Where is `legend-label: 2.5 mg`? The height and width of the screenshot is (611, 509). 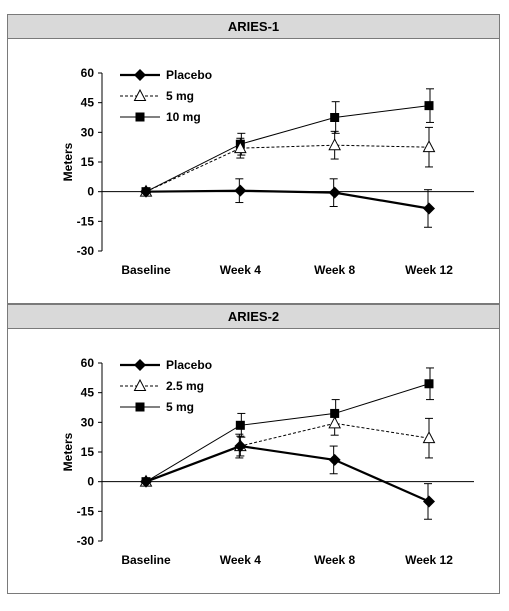 legend-label: 2.5 mg is located at coordinates (185, 386).